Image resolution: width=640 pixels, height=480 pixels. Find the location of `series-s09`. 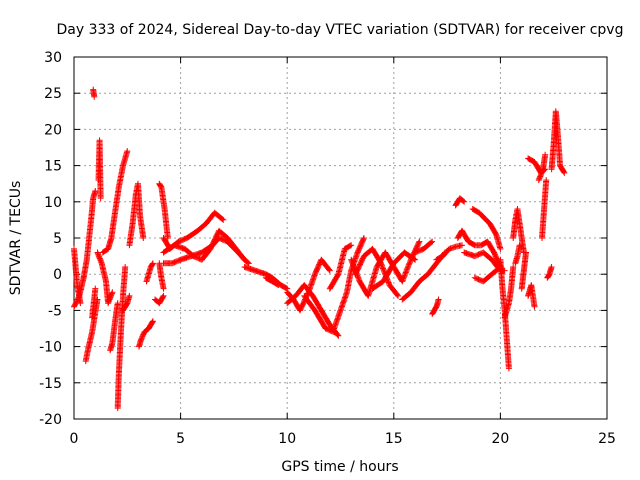

series-s09 is located at coordinates (115, 202).